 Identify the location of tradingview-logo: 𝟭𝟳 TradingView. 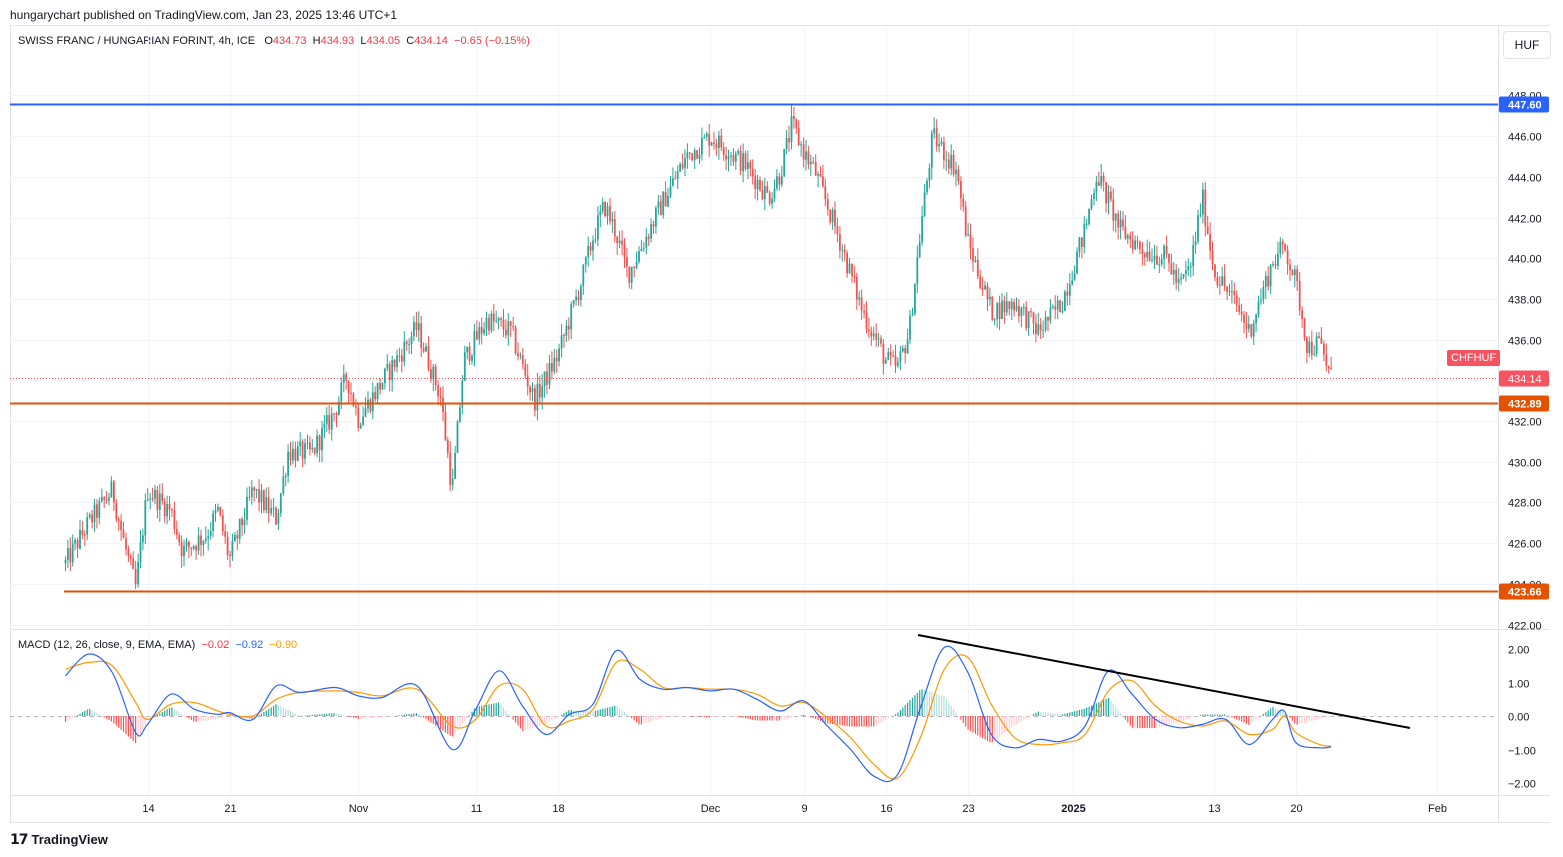
(59, 839).